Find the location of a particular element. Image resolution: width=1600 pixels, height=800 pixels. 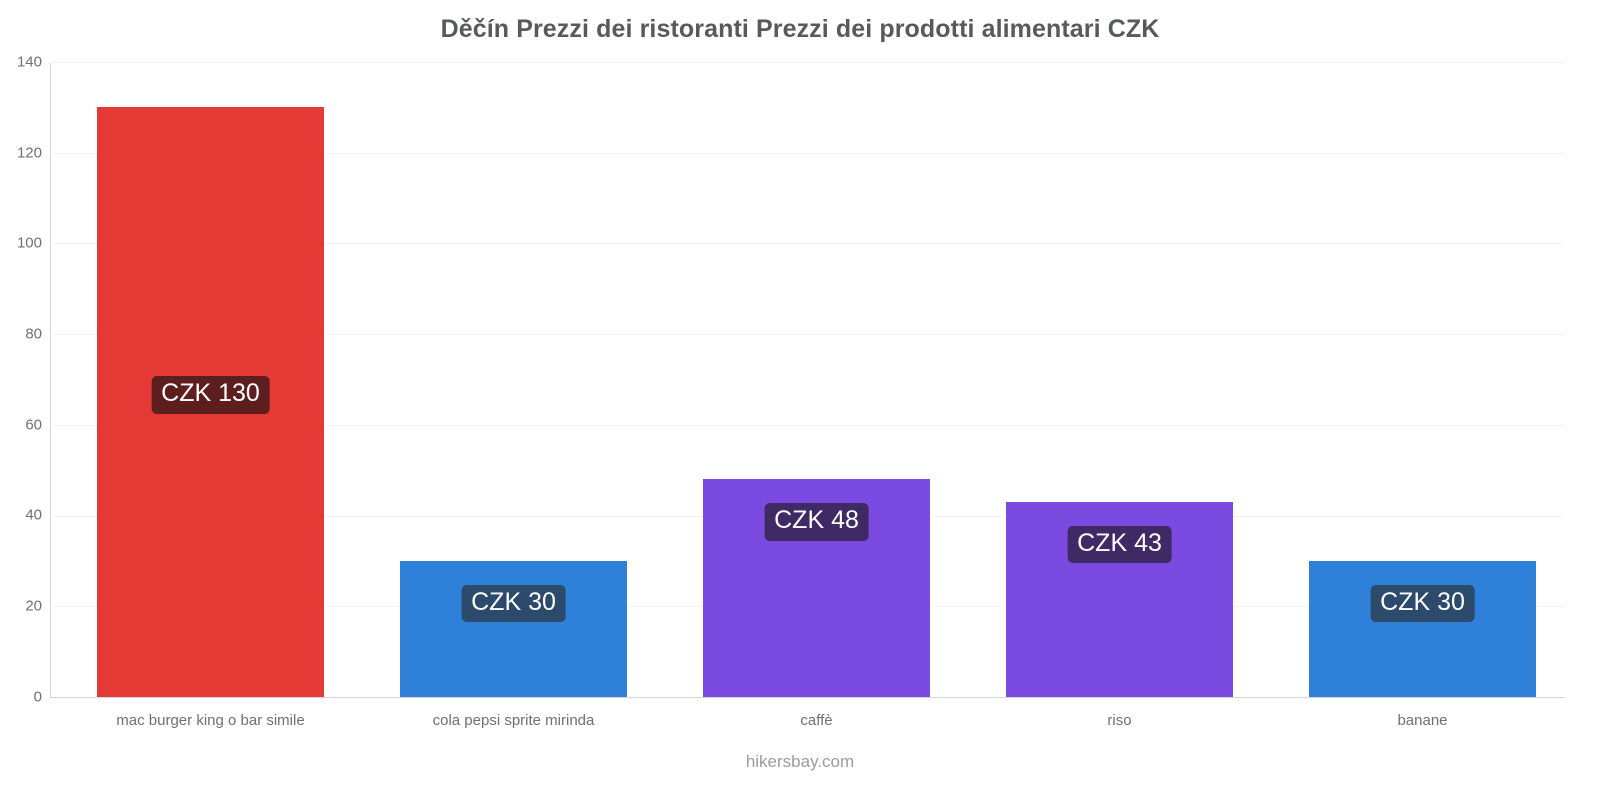

bar-value-label: CZK 130 is located at coordinates (210, 395).